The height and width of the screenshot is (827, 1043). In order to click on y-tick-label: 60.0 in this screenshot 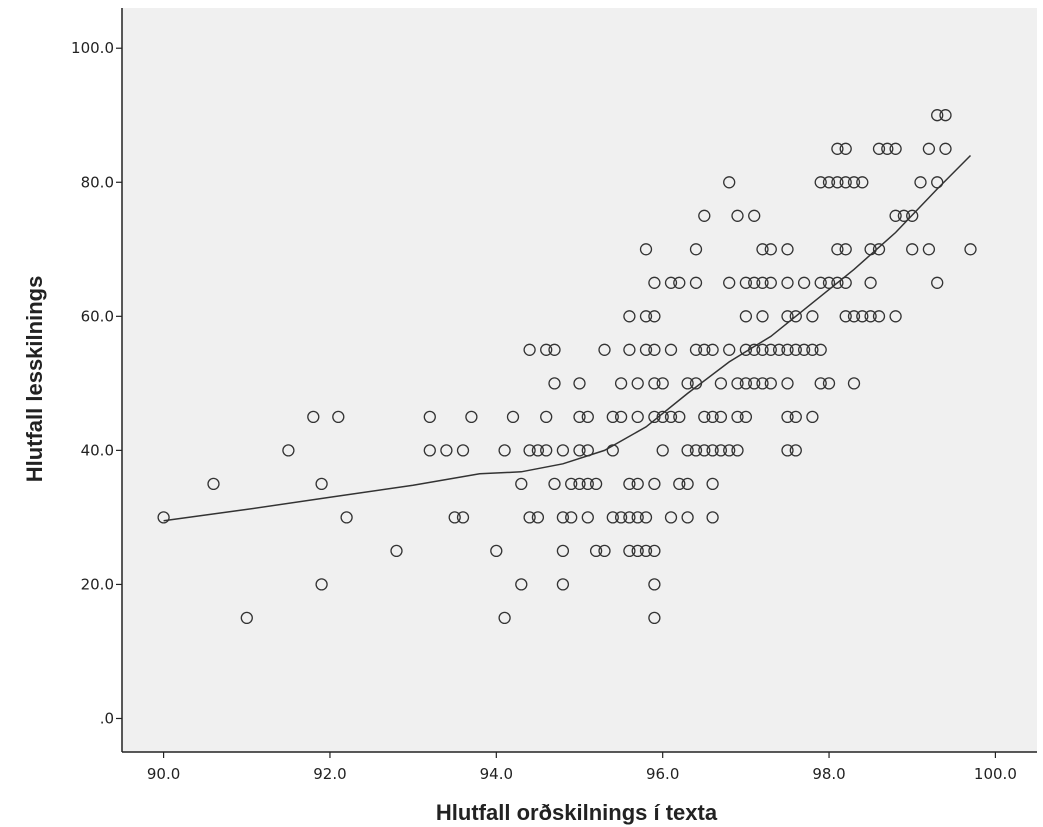, I will do `click(97, 316)`.